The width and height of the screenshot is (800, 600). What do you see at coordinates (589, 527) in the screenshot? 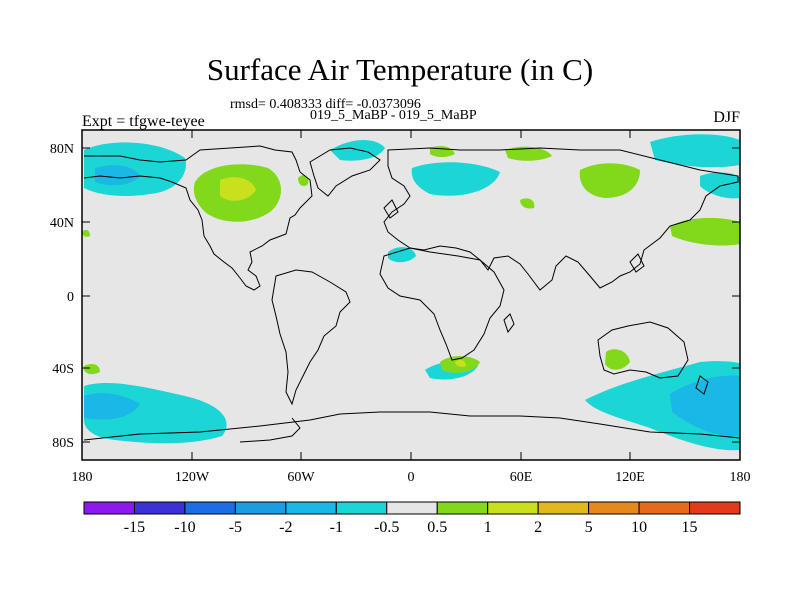
I see `colorbar-label: 5` at bounding box center [589, 527].